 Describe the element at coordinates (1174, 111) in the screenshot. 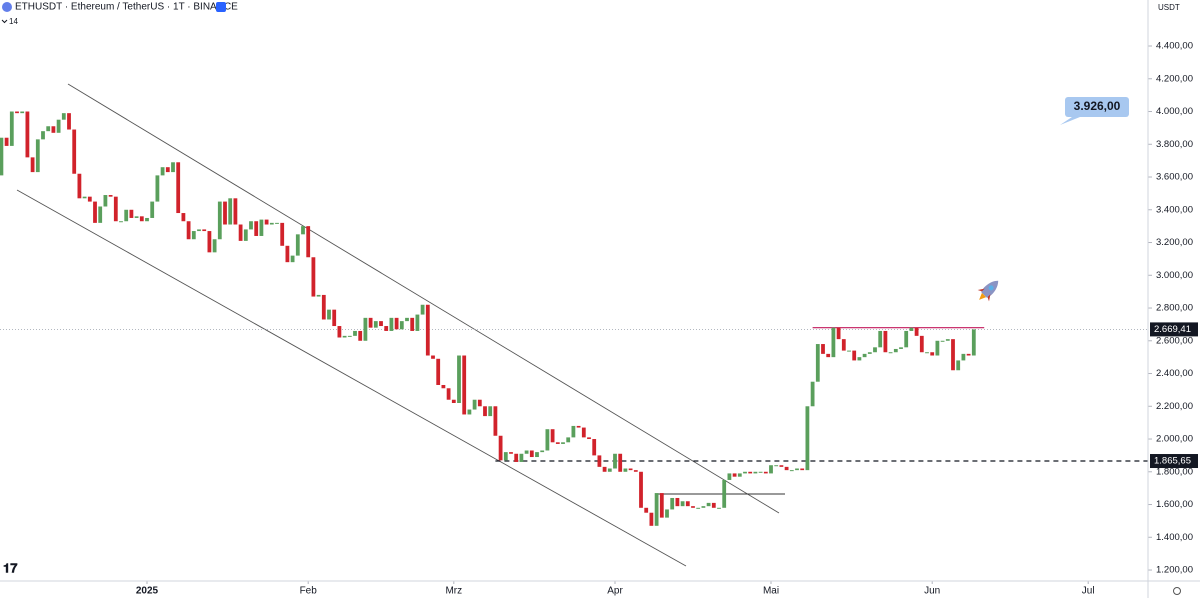

I see `y-tick-label: 4.000,00` at that location.